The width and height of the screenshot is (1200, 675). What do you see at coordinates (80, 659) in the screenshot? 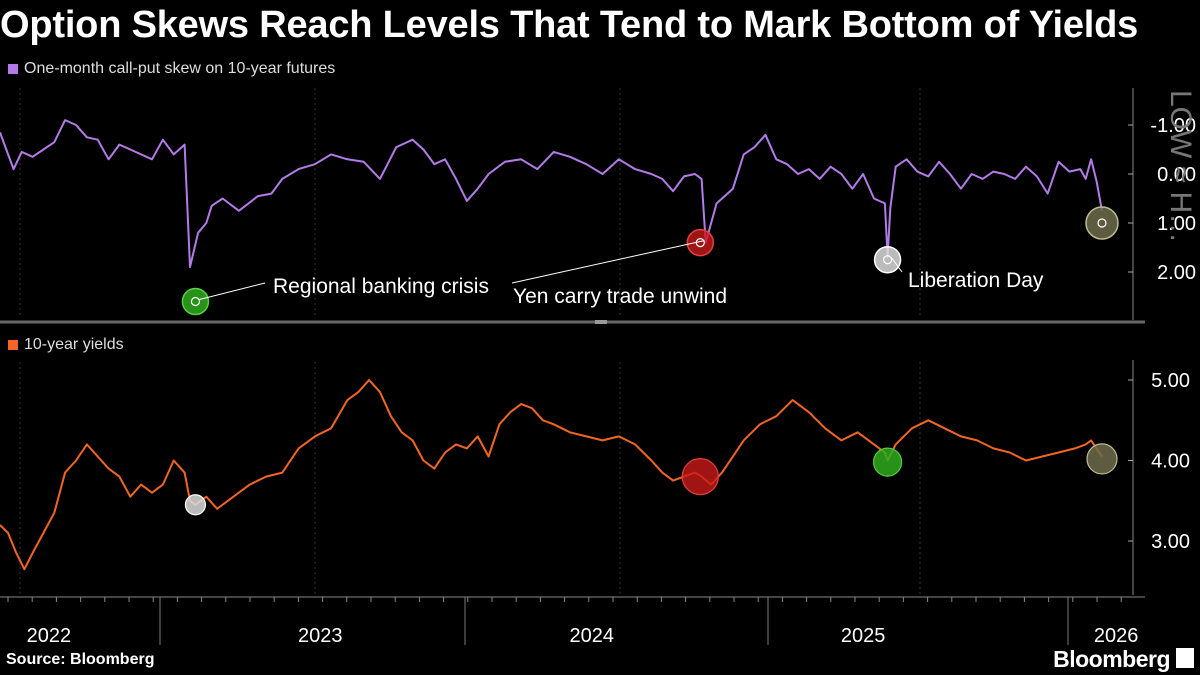
I see `source-note: Source: Bloomberg` at bounding box center [80, 659].